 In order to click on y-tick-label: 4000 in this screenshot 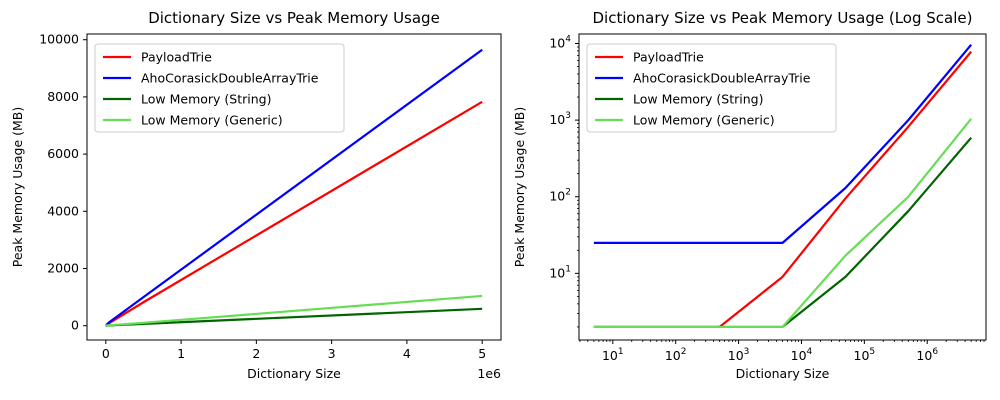, I will do `click(63, 210)`.